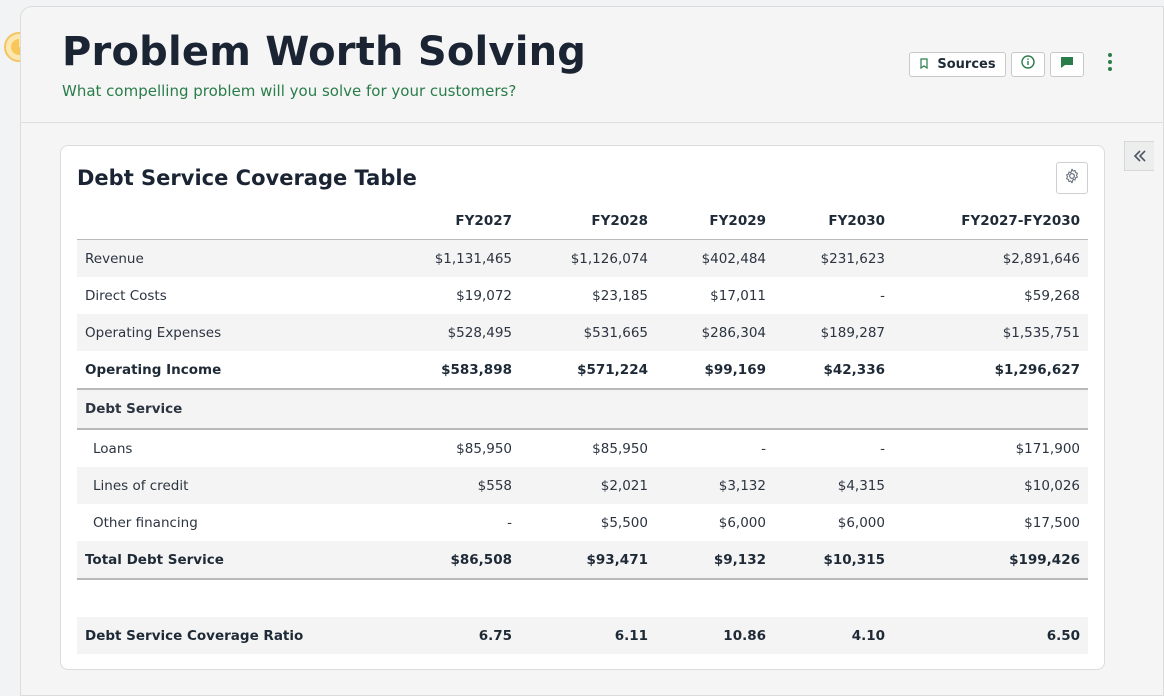  Describe the element at coordinates (990, 370) in the screenshot. I see `table-cell: $1,296,627` at that location.